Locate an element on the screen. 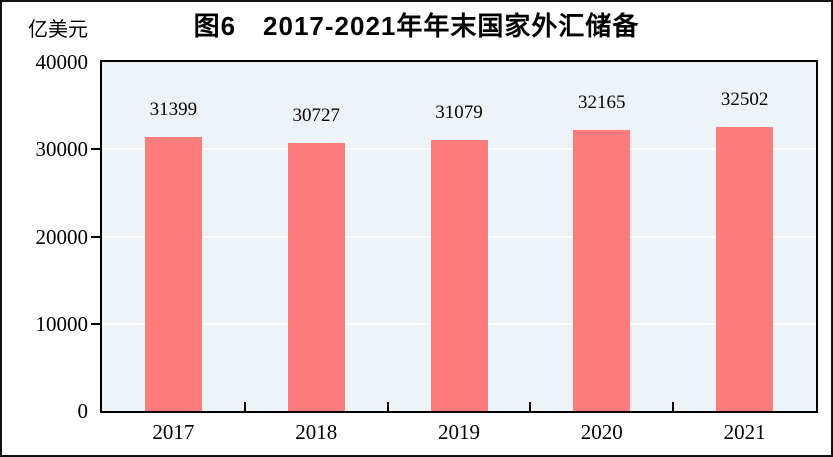 This screenshot has width=833, height=457. x-axis-label-2021: 2021 is located at coordinates (744, 432).